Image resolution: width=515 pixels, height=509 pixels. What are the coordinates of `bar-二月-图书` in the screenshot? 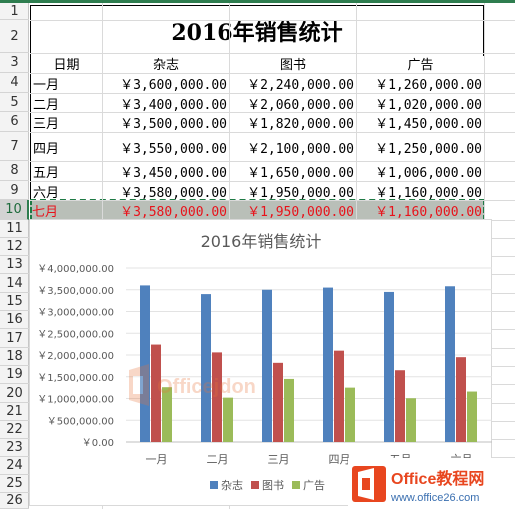 It's located at (217, 397).